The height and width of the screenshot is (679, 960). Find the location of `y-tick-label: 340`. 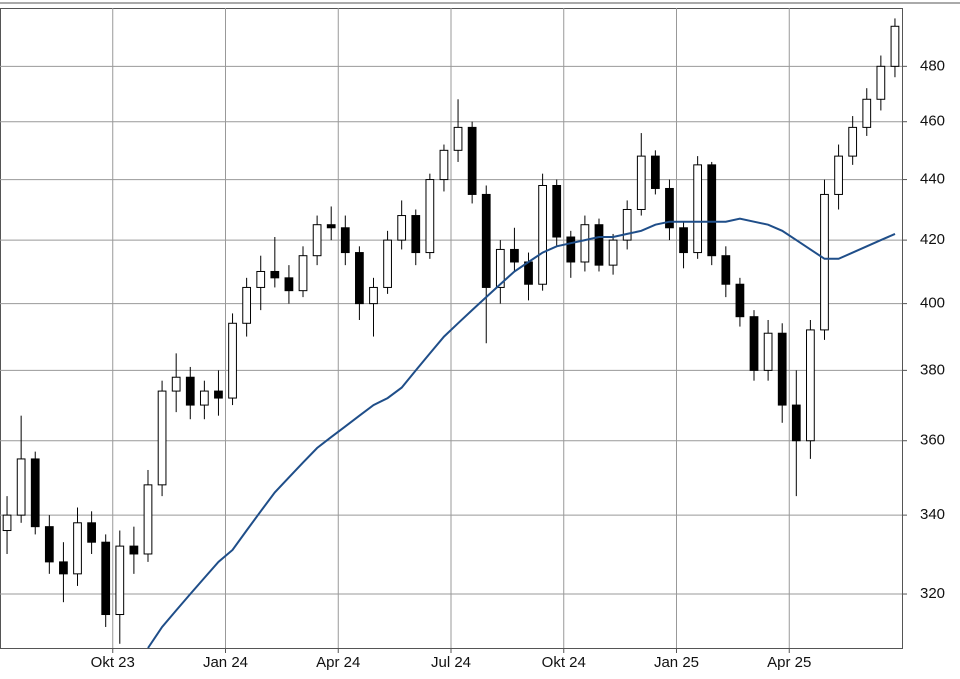

y-tick-label: 340 is located at coordinates (932, 514).